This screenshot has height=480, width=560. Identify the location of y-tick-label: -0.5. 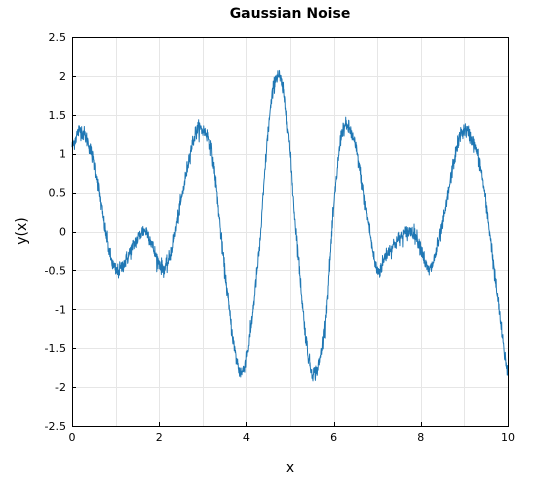
(55, 270).